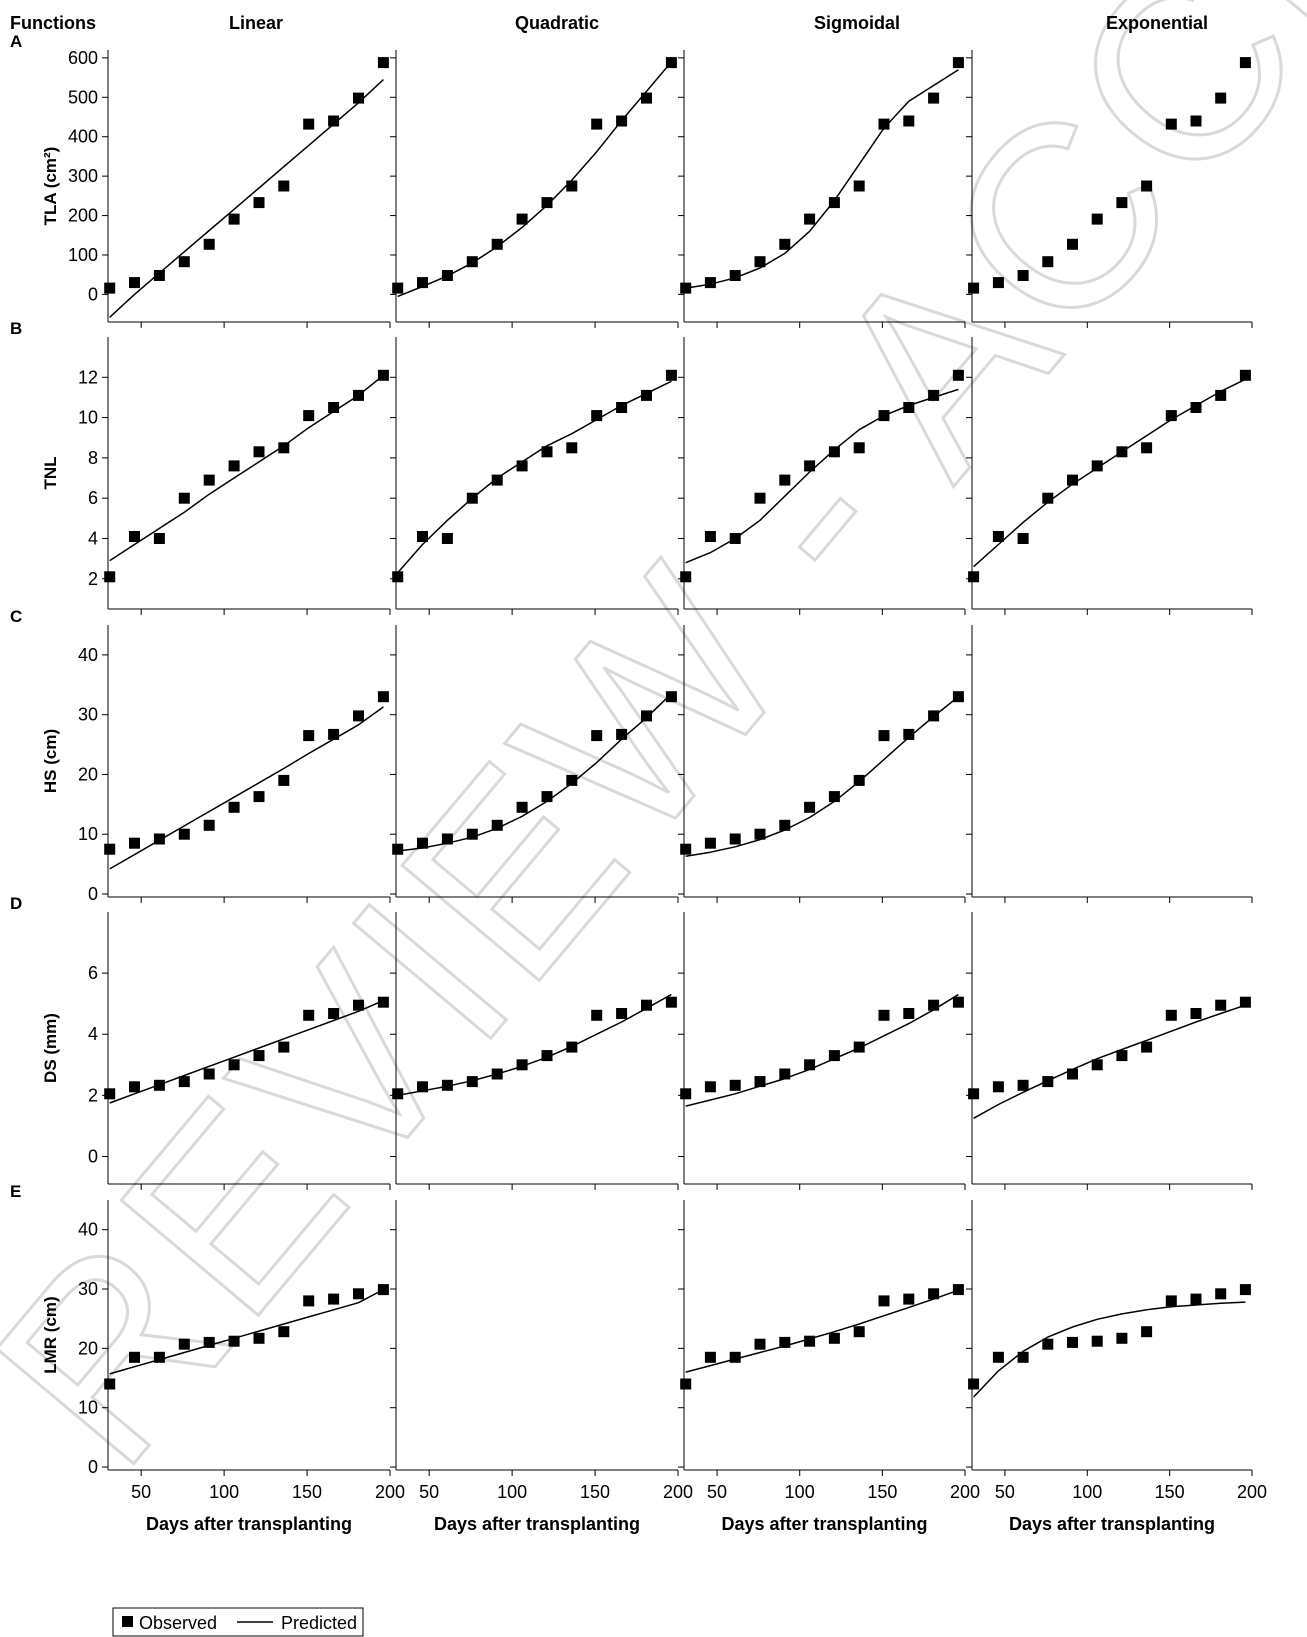 Image resolution: width=1307 pixels, height=1637 pixels. Describe the element at coordinates (822, 476) in the screenshot. I see `panel-b-sigmoidal` at that location.